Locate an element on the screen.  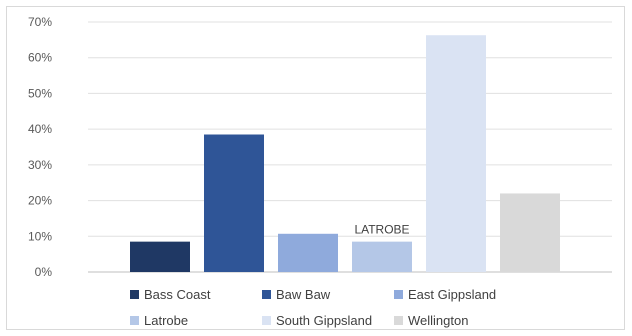
legend-label: South Gippsland is located at coordinates (324, 320).